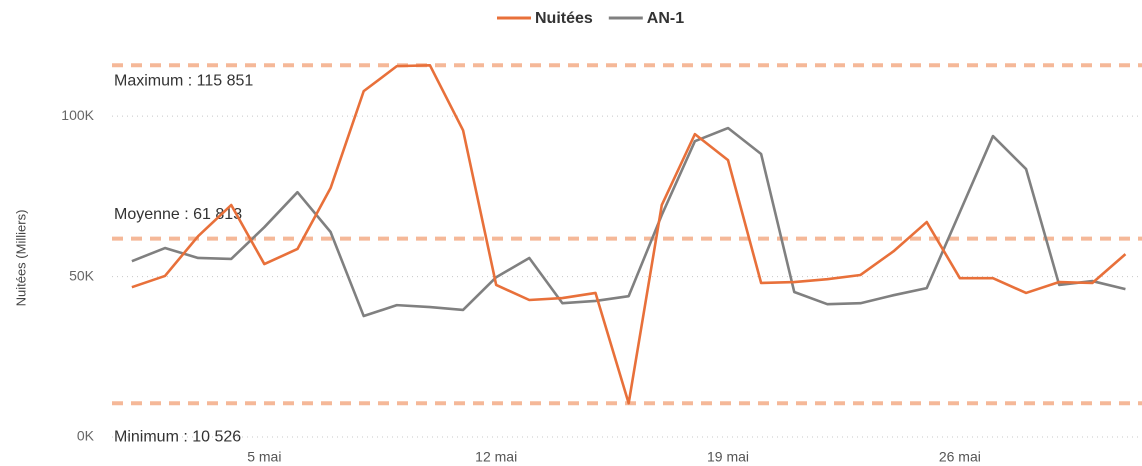 The width and height of the screenshot is (1142, 466). Describe the element at coordinates (82, 275) in the screenshot. I see `y-tick-label: 50K` at that location.